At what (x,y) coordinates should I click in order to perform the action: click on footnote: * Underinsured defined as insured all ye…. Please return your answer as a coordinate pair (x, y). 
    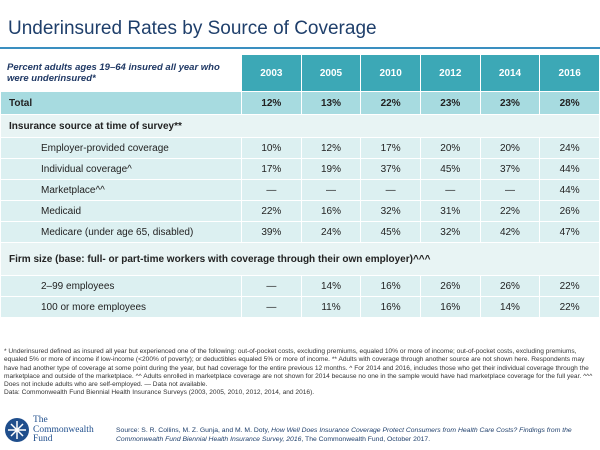
    Looking at the image, I should click on (298, 368).